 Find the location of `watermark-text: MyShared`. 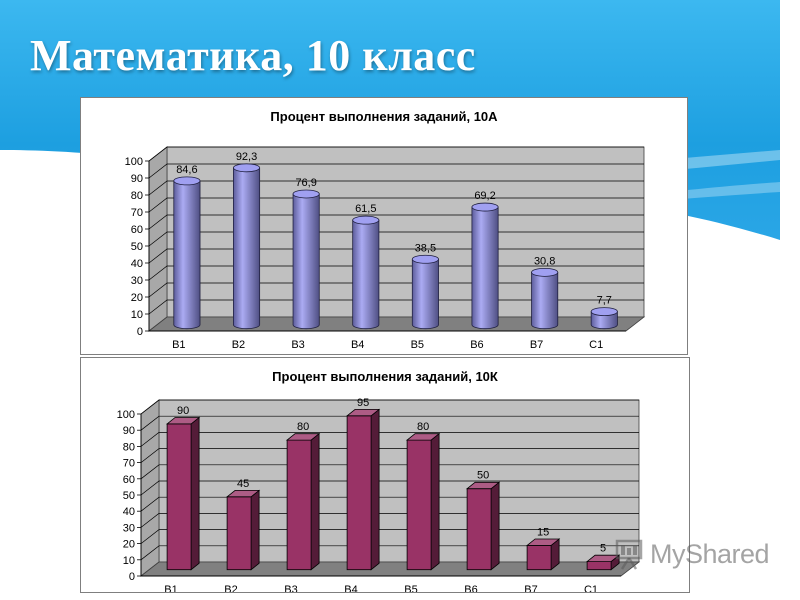

watermark-text: MyShared is located at coordinates (710, 553).